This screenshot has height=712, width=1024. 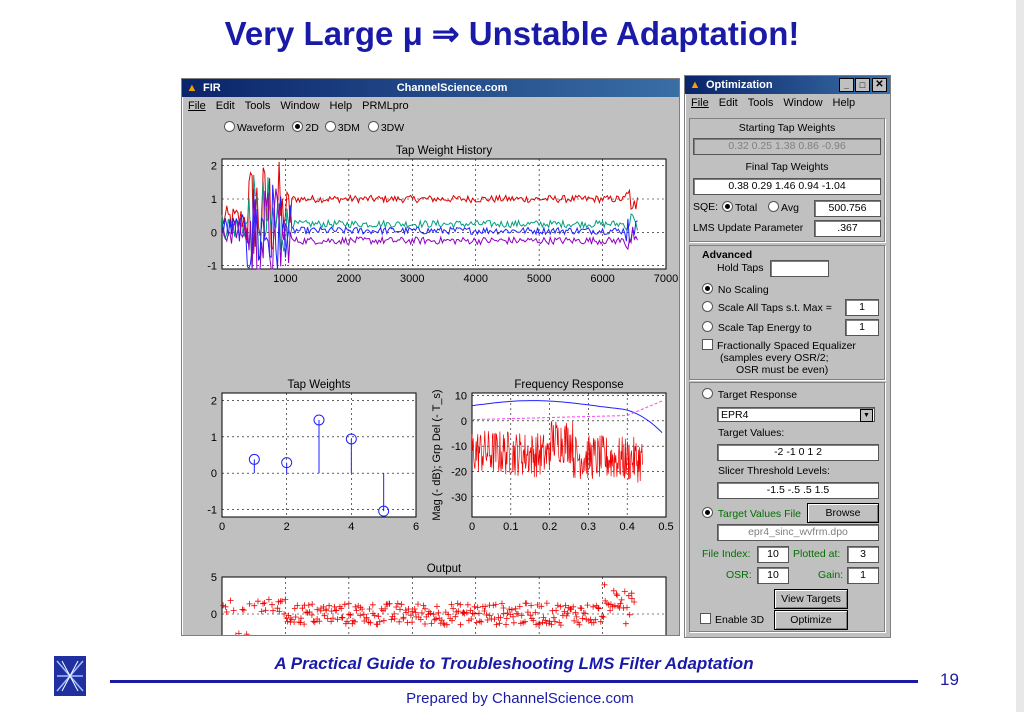 I want to click on sqe-total-radio: Total, so click(x=739, y=207).